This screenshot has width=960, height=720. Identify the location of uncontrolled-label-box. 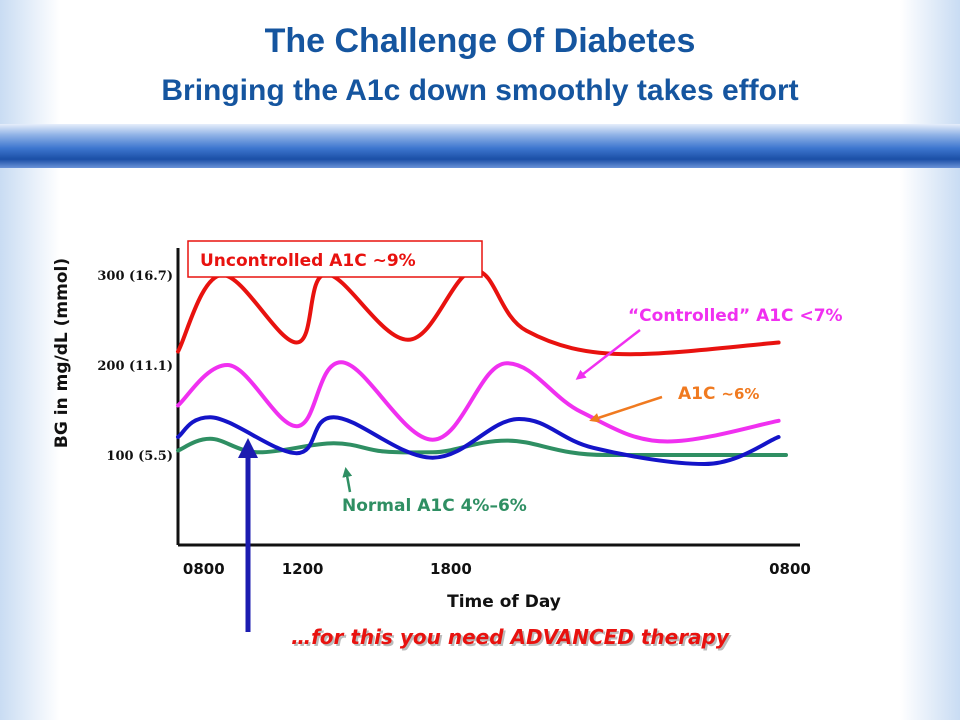
(335, 259).